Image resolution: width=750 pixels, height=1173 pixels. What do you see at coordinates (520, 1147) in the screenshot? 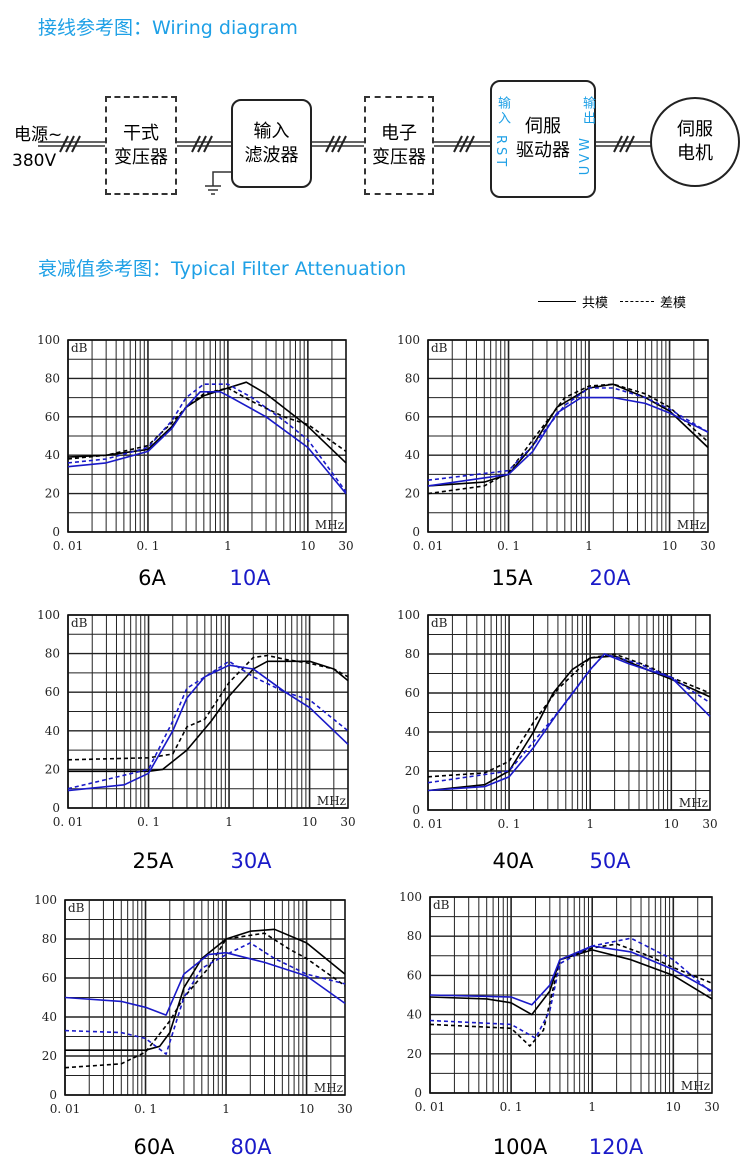
I see `model-label-black: 100A` at bounding box center [520, 1147].